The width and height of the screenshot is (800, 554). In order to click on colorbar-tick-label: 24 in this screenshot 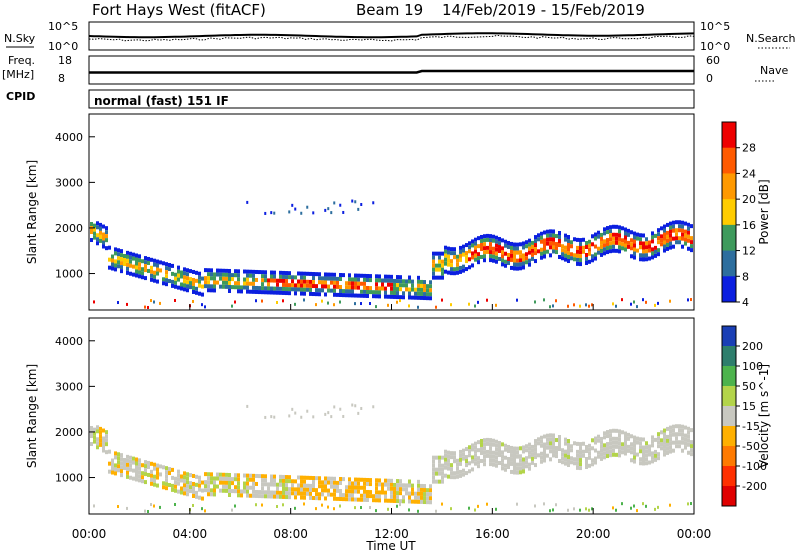, I will do `click(749, 173)`.